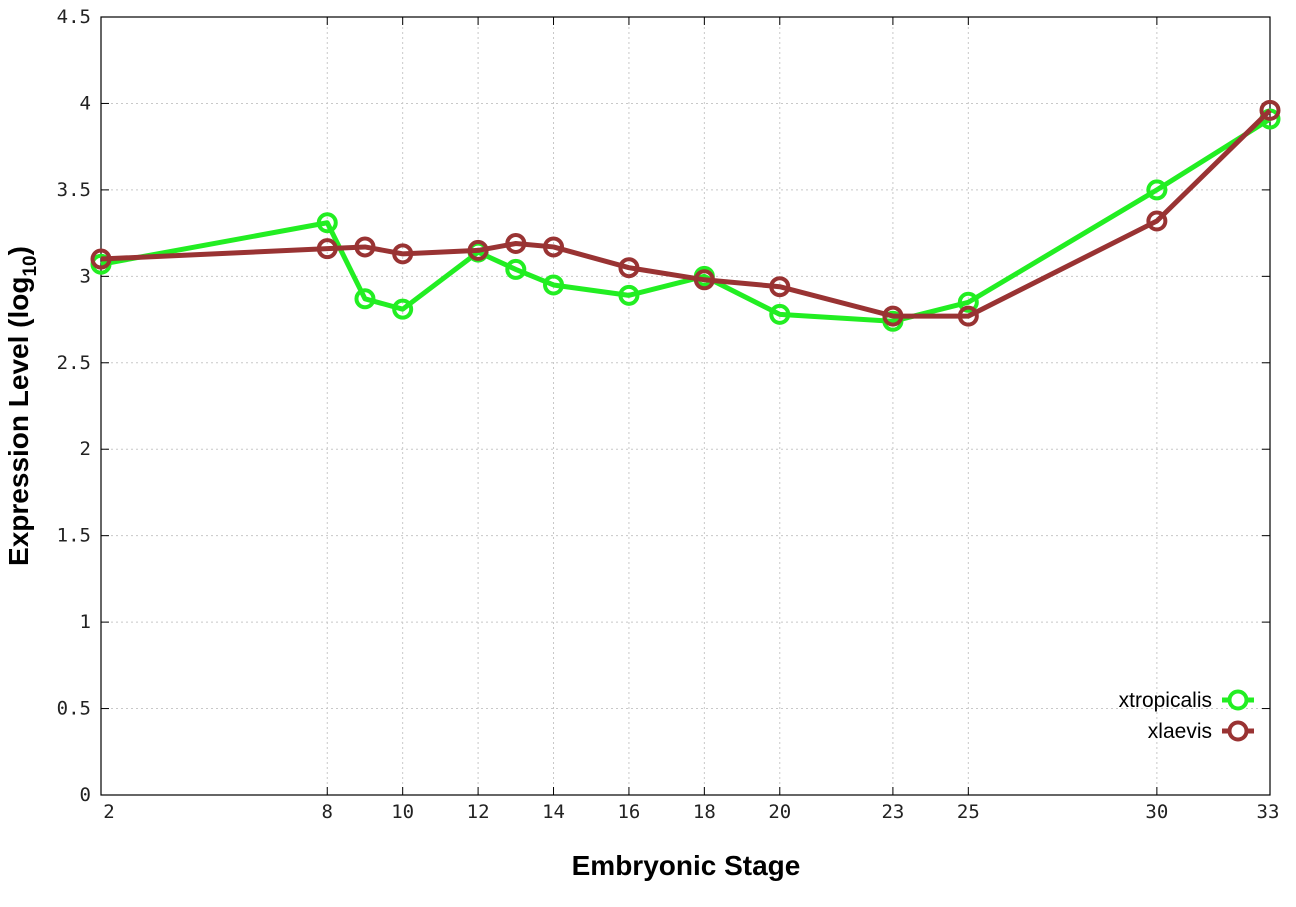 Image resolution: width=1296 pixels, height=907 pixels. Describe the element at coordinates (74, 536) in the screenshot. I see `y-tick-label: 1.5` at that location.